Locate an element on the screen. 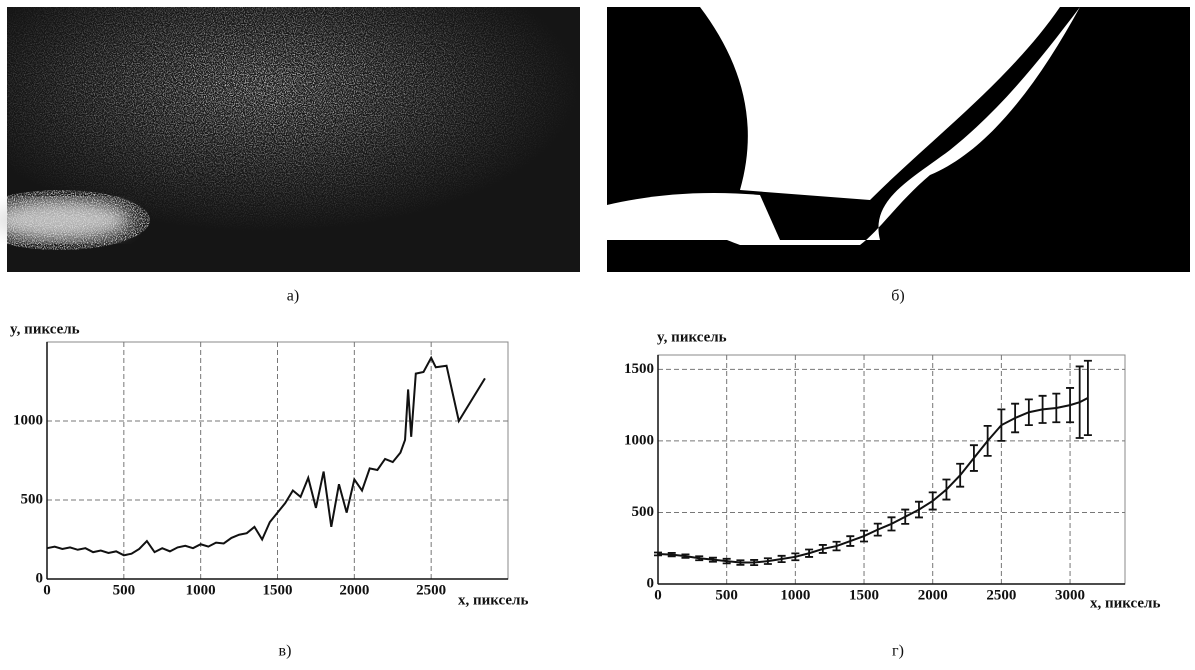 Image resolution: width=1195 pixels, height=670 pixels. plot-frame is located at coordinates (891, 469).